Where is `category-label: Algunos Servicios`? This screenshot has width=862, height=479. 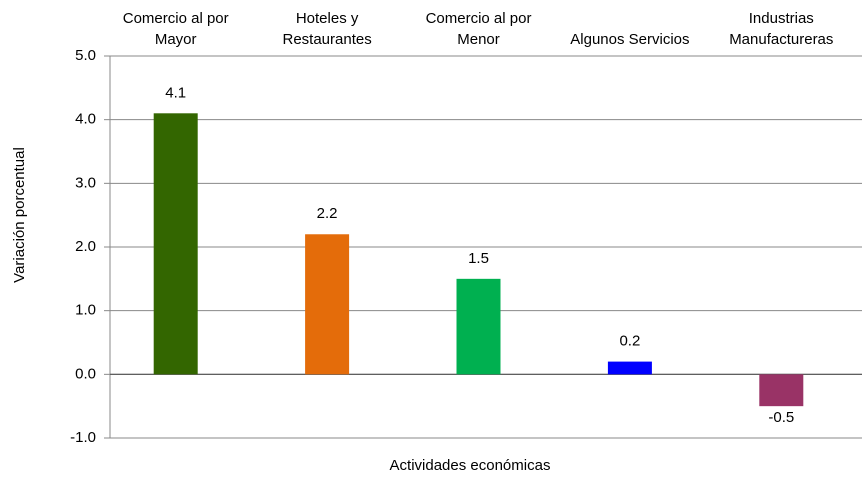 category-label: Algunos Servicios is located at coordinates (630, 39).